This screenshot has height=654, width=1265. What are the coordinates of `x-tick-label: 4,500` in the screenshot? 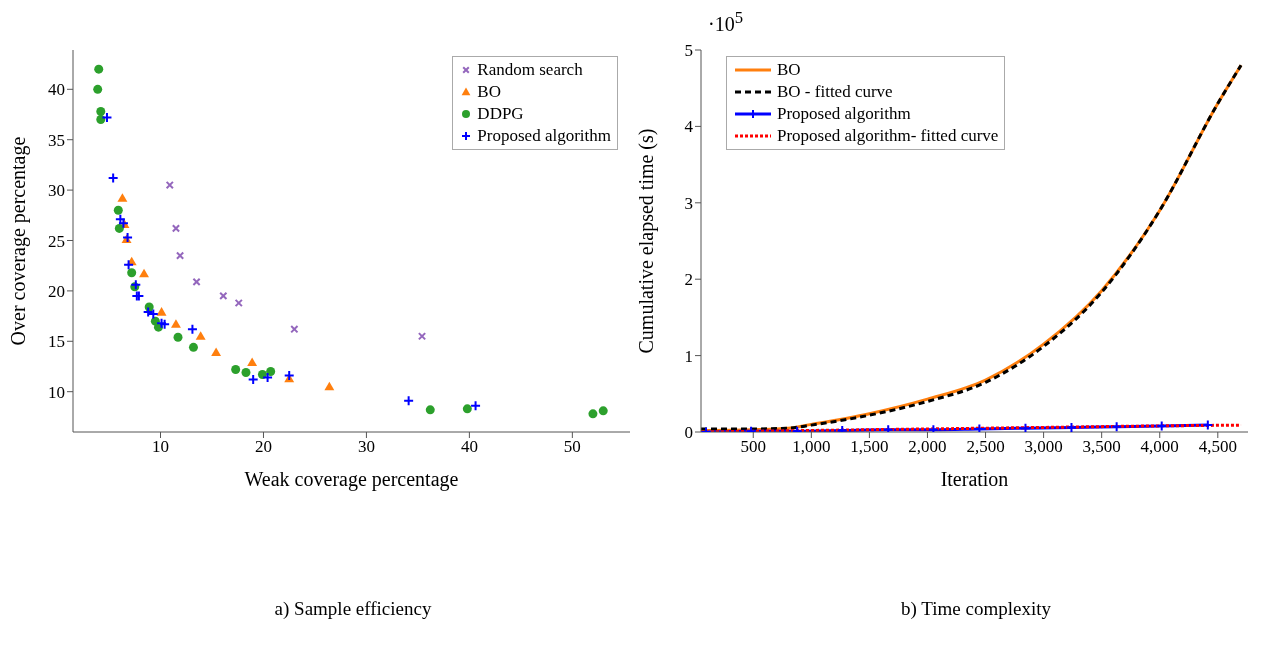 It's located at (1217, 447).